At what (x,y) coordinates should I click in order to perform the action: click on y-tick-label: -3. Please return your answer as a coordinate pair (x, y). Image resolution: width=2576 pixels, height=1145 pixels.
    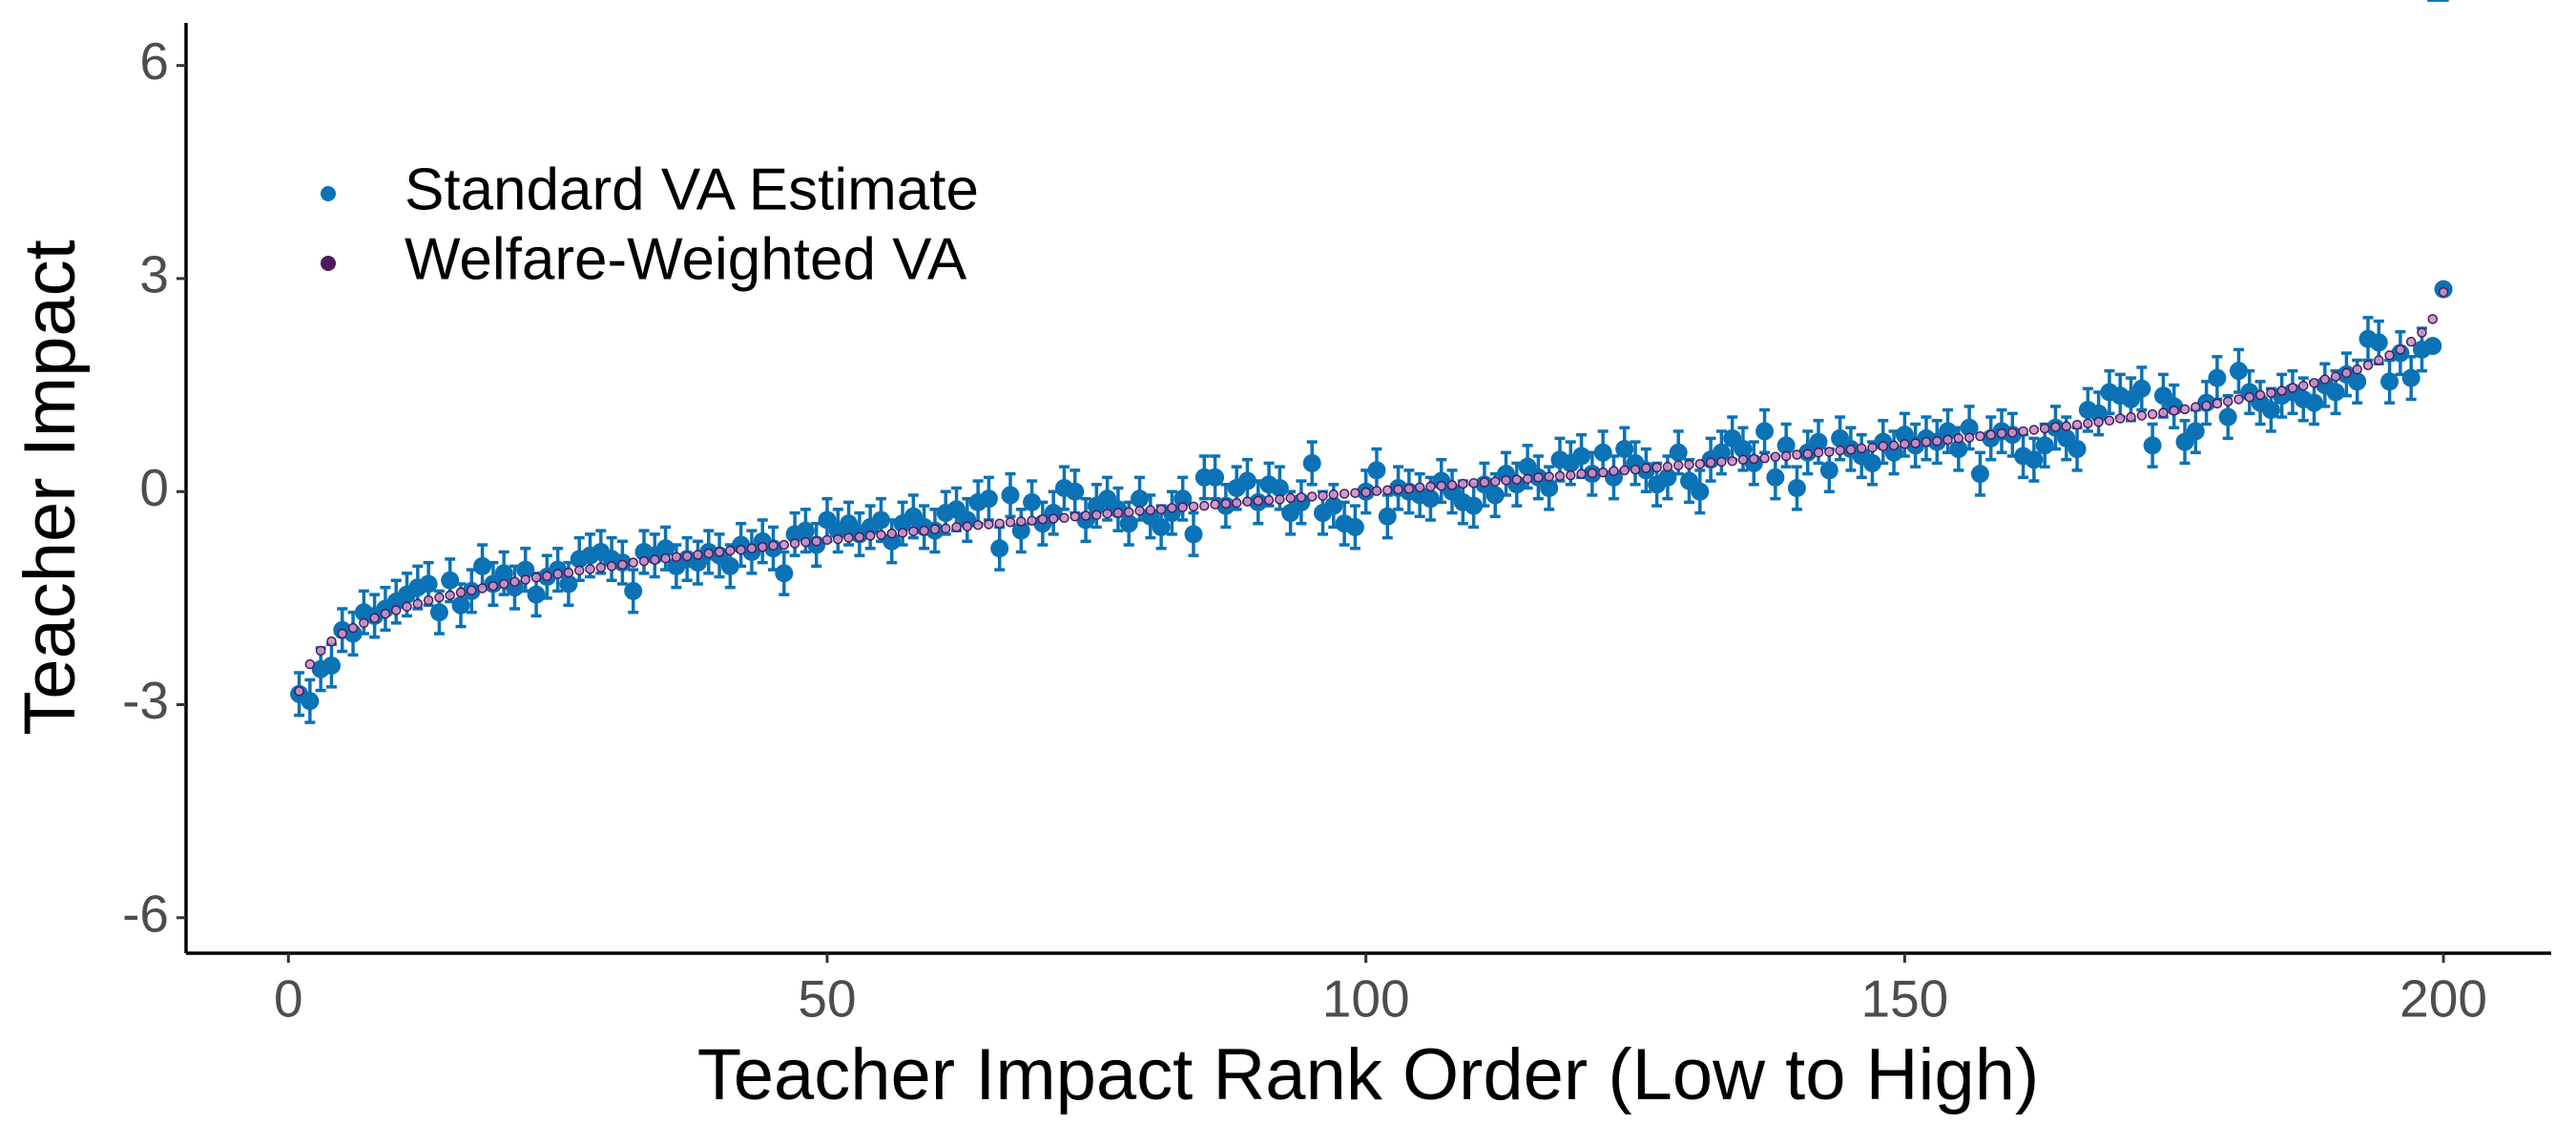
    Looking at the image, I should click on (145, 700).